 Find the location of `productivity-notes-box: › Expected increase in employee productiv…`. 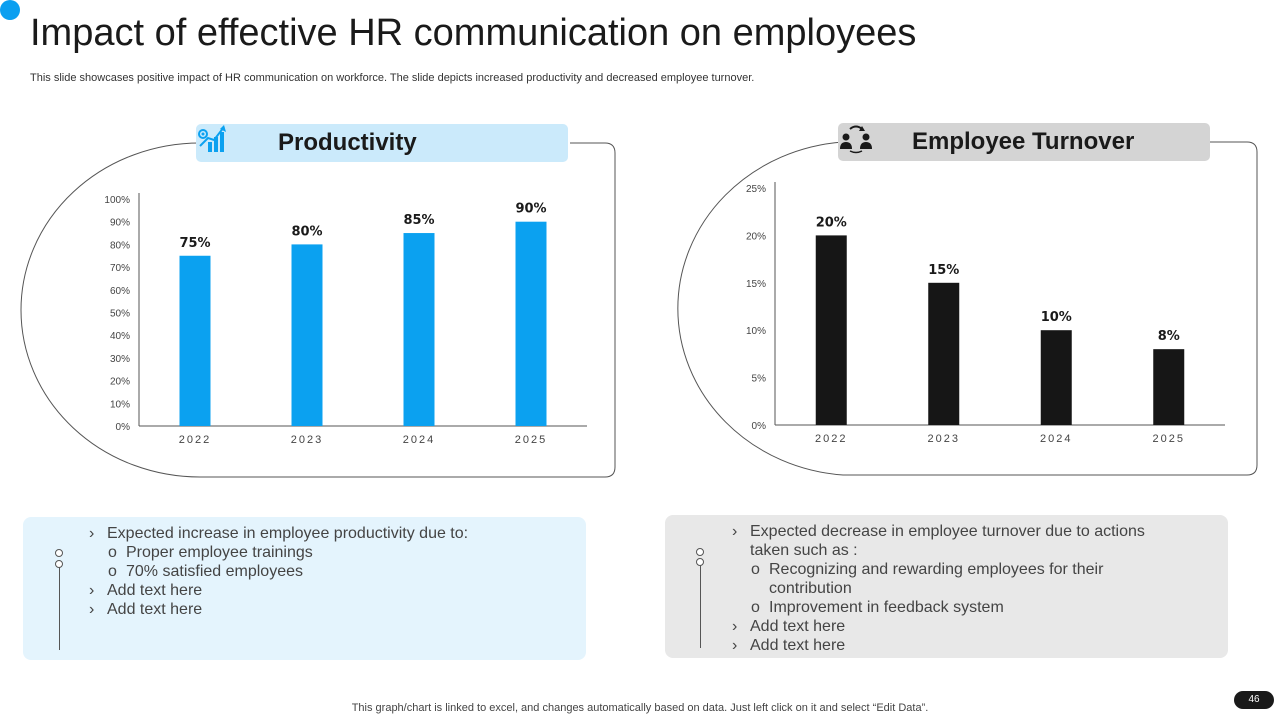

productivity-notes-box: › Expected increase in employee productiv… is located at coordinates (304, 588).